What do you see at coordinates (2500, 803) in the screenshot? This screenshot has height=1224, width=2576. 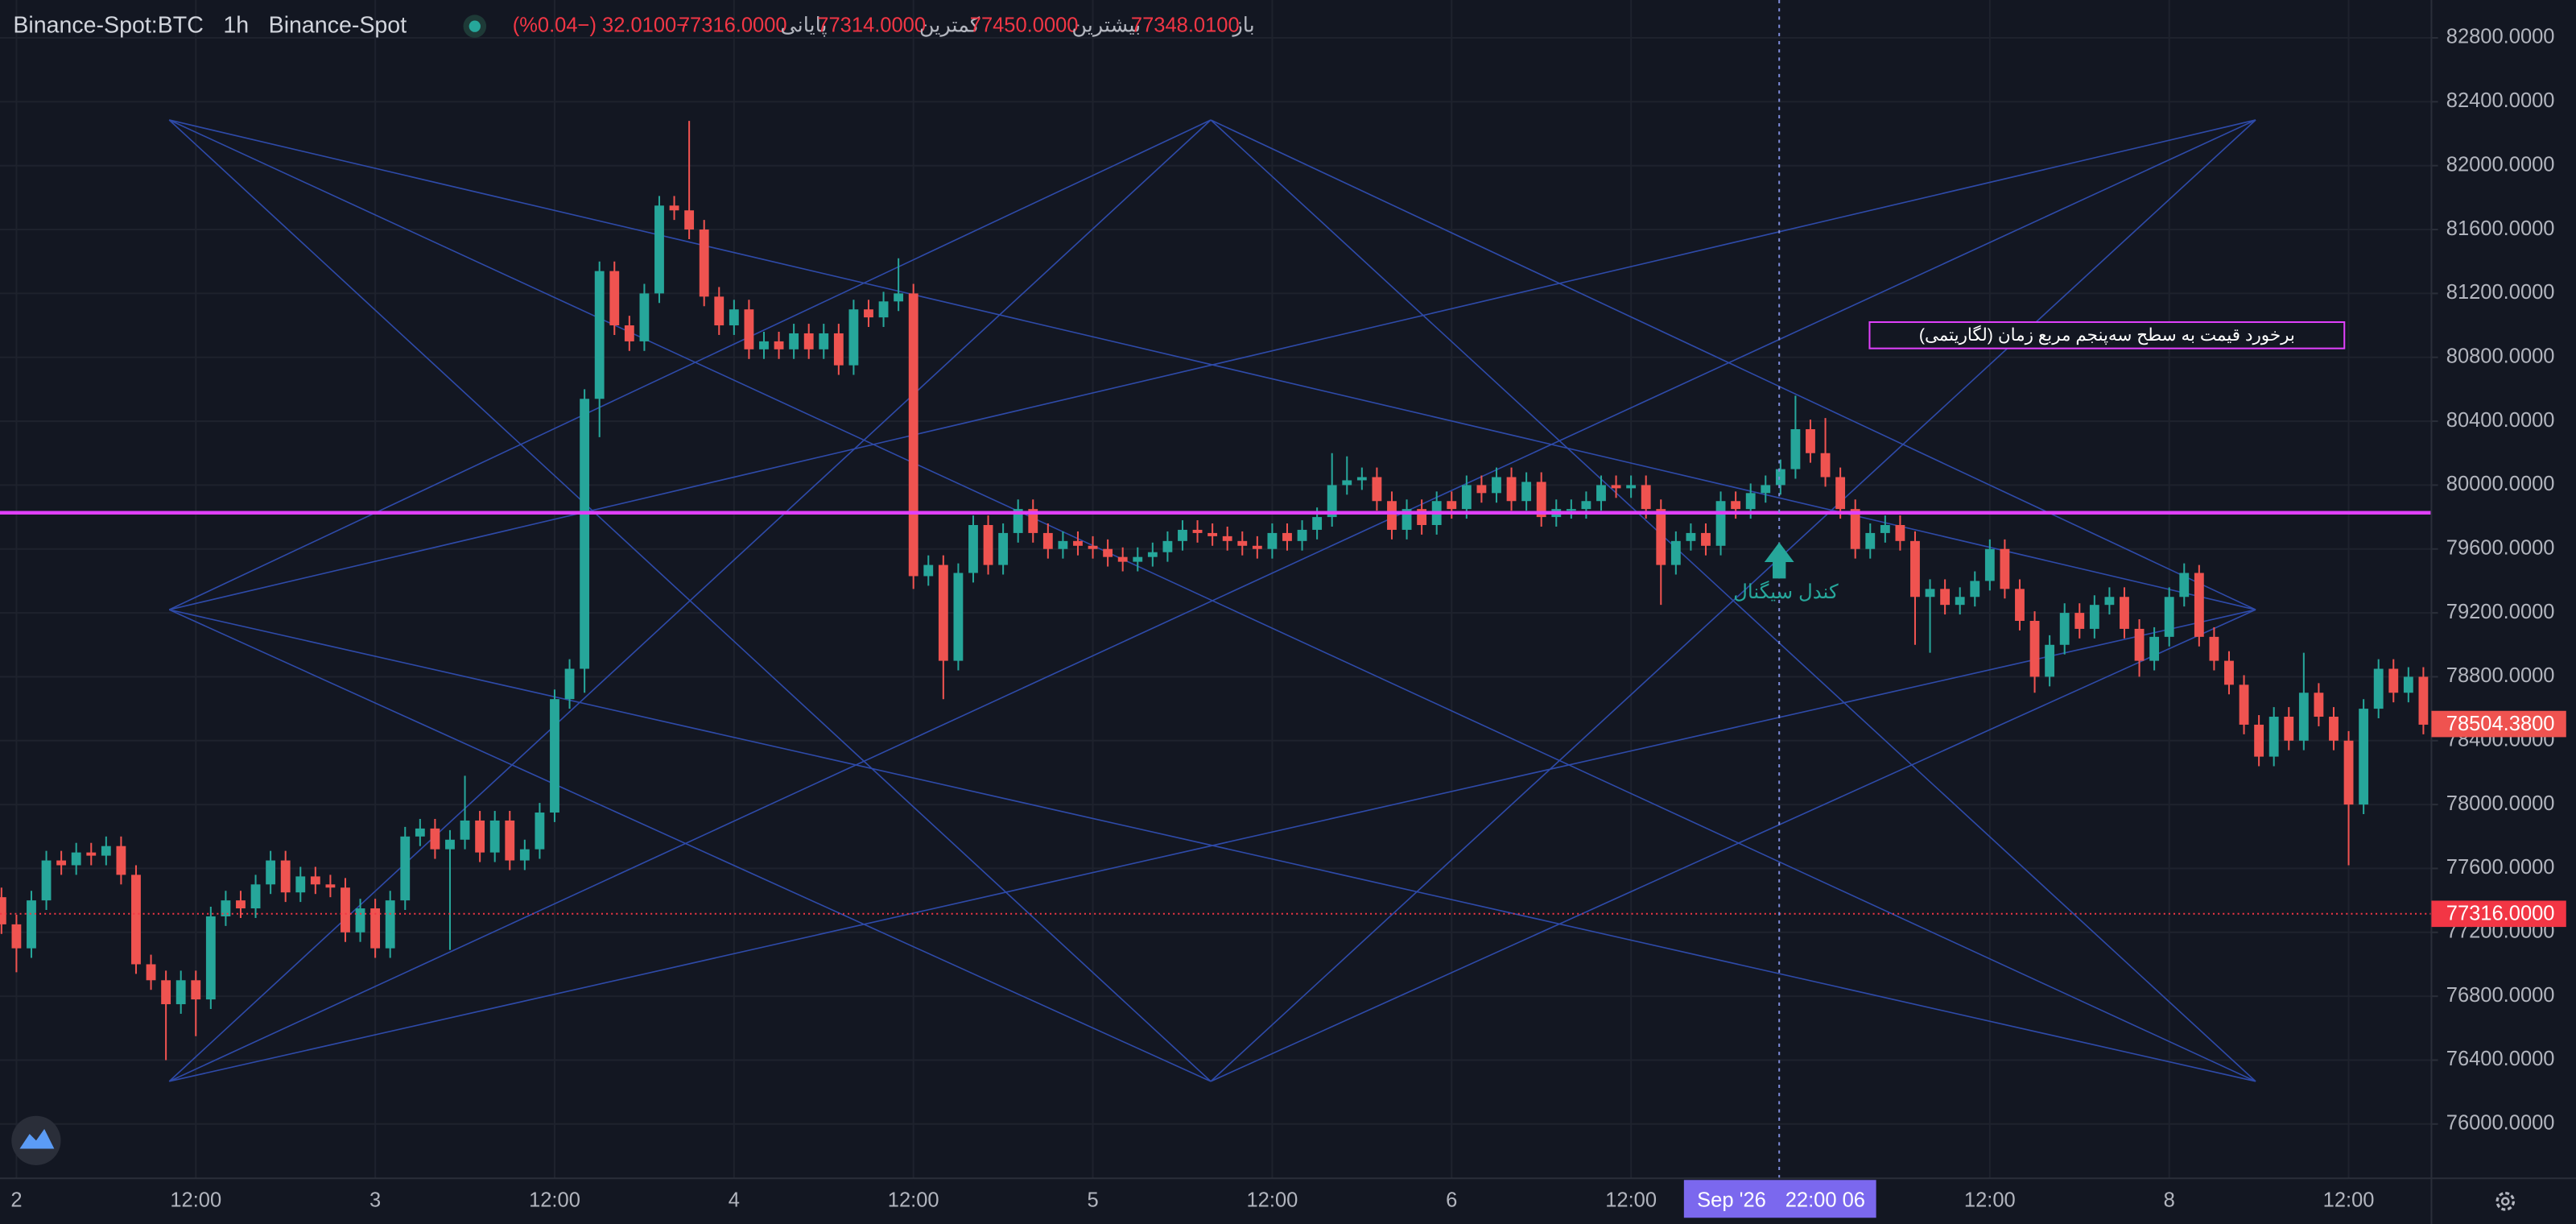 I see `y-tick-label: 78000.0000` at bounding box center [2500, 803].